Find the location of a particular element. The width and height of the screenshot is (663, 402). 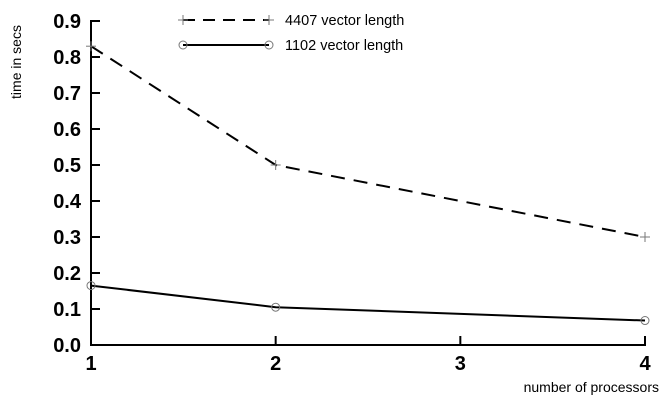

legend: 4407 vector length 1102 vector length is located at coordinates (291, 33).